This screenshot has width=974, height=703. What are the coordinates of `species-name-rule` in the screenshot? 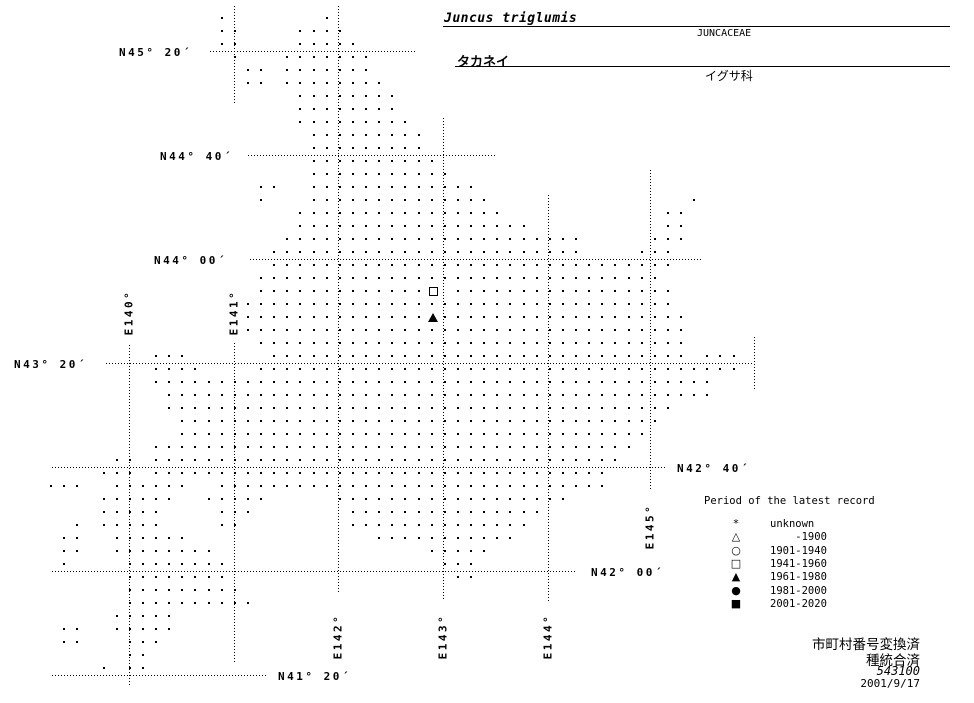 It's located at (696, 26).